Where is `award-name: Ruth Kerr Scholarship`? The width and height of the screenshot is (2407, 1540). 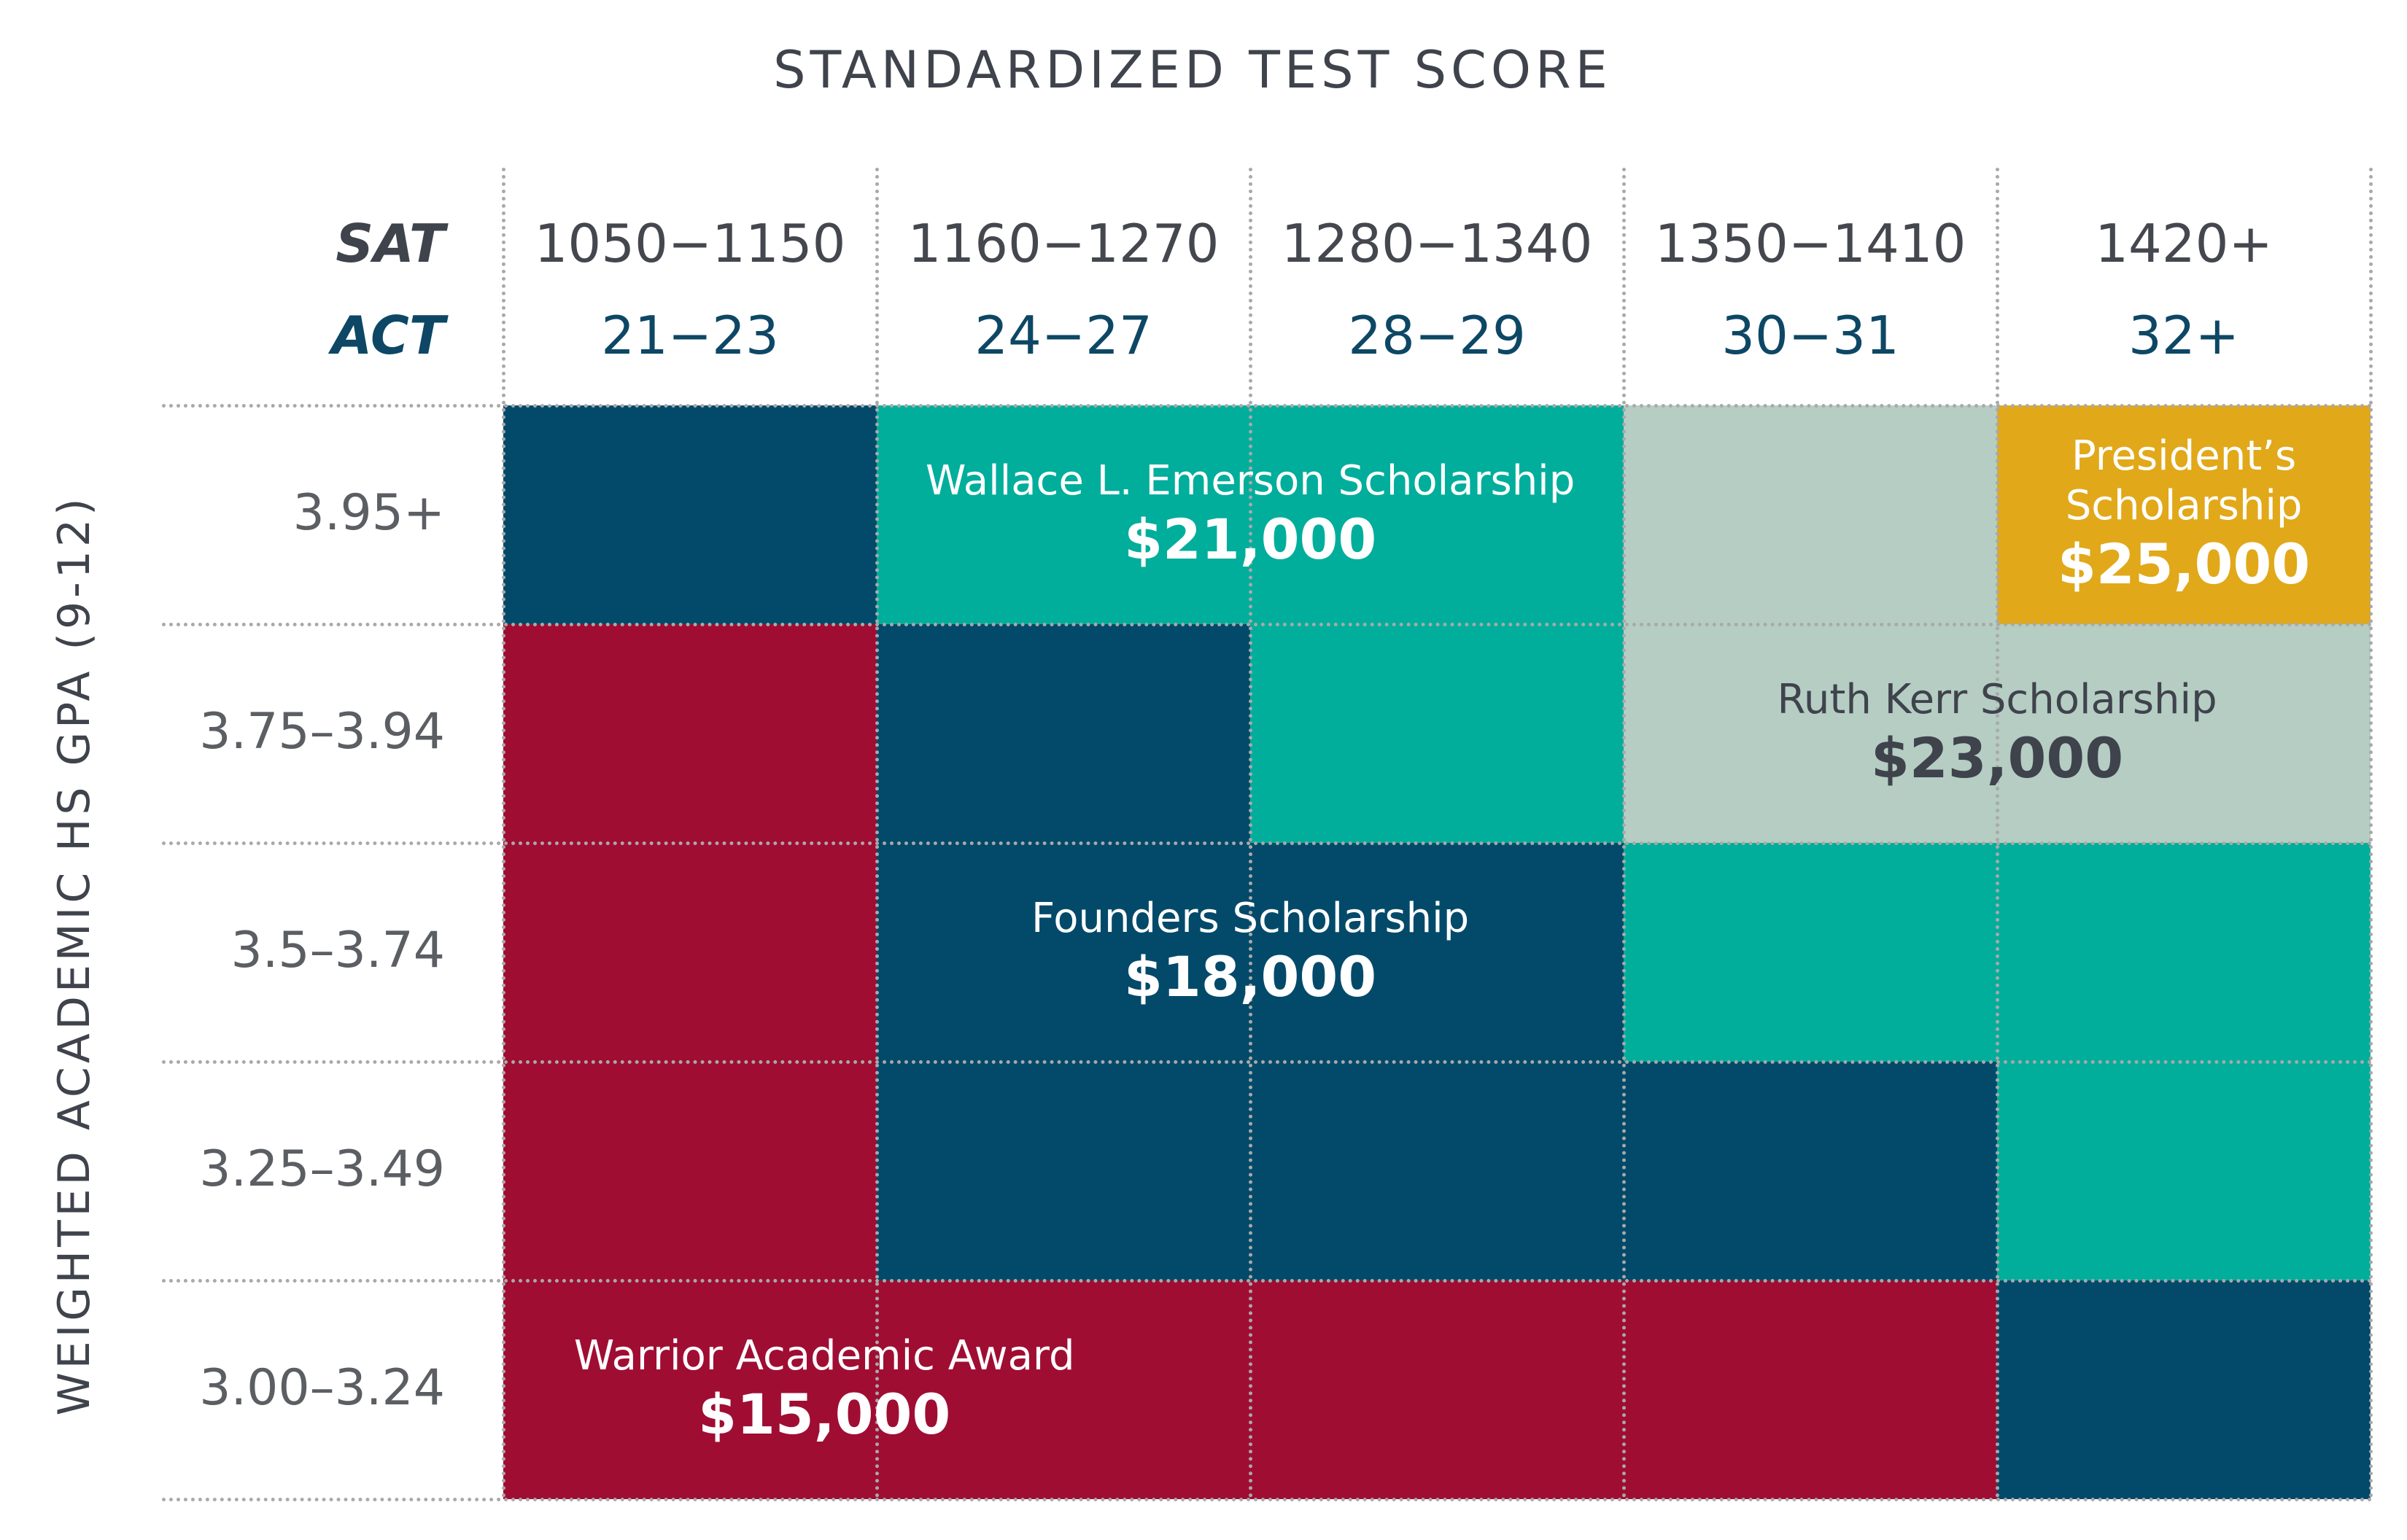
award-name: Ruth Kerr Scholarship is located at coordinates (1997, 699).